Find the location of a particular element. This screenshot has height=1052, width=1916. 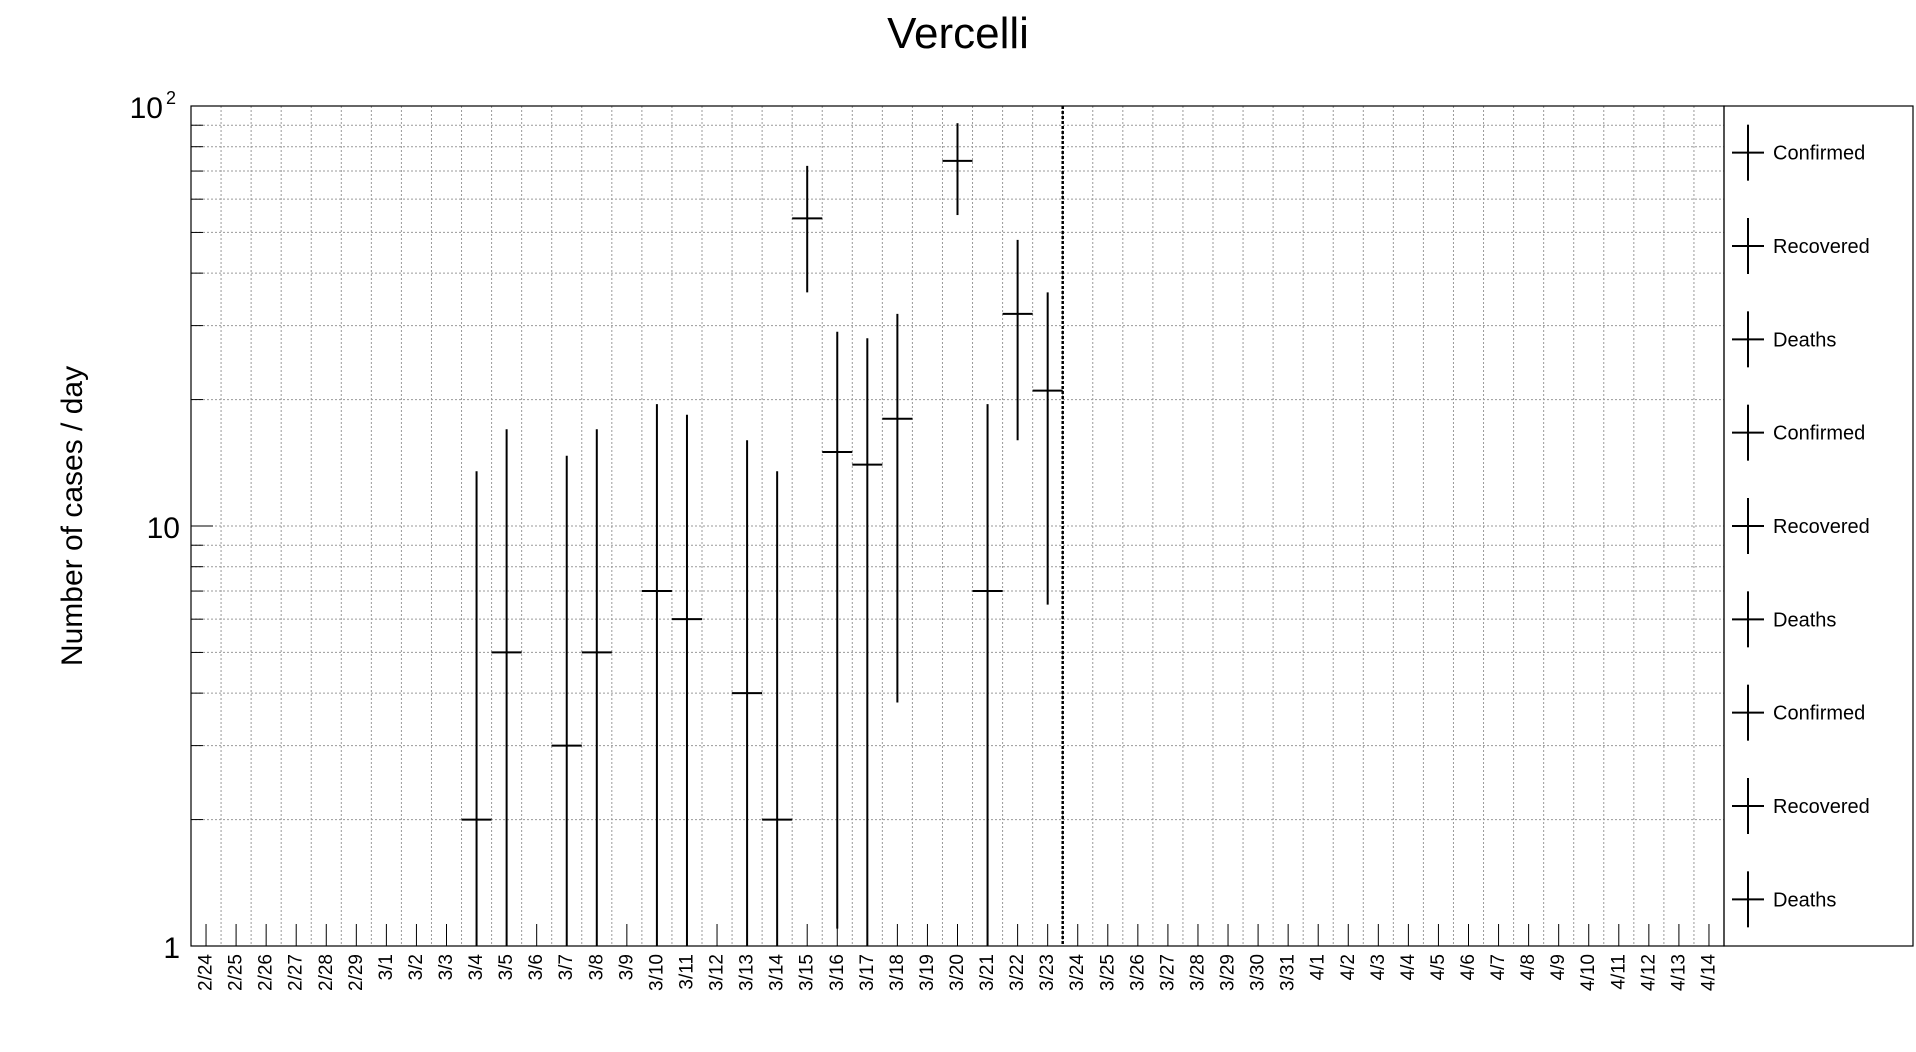

x-tick-label: 3/27 is located at coordinates (1167, 972).